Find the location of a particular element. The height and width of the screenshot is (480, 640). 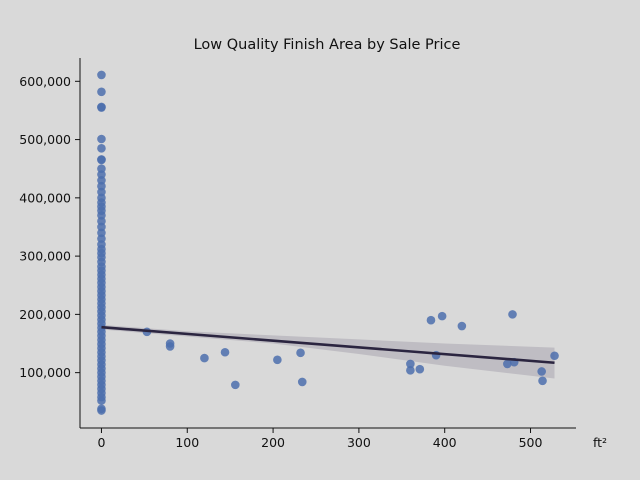

y-tick-label: 300,000 is located at coordinates (45, 256).